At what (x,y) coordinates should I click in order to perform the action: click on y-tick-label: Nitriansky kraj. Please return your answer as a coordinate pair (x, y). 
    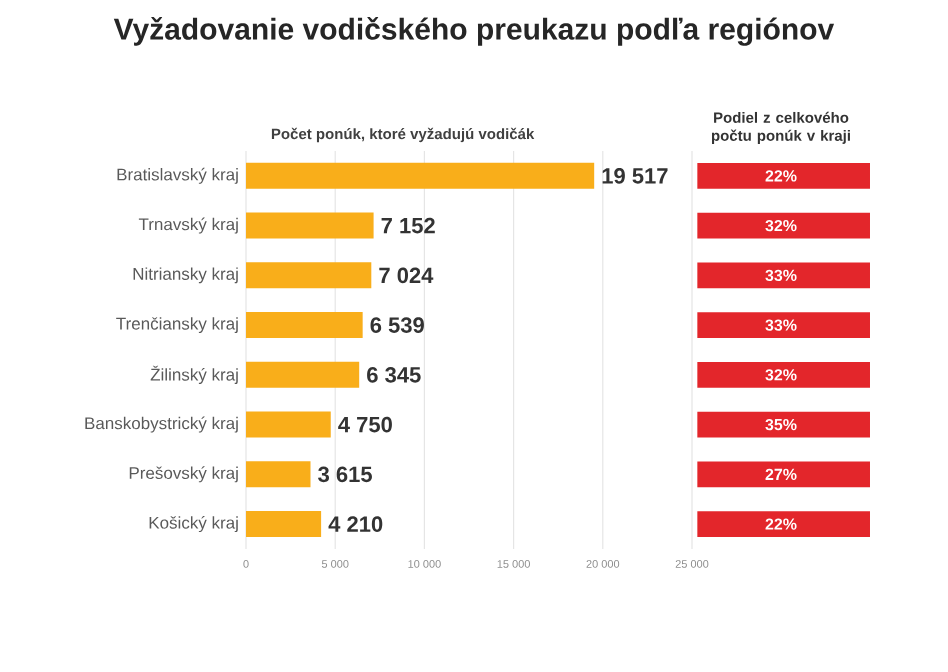
    Looking at the image, I should click on (185, 275).